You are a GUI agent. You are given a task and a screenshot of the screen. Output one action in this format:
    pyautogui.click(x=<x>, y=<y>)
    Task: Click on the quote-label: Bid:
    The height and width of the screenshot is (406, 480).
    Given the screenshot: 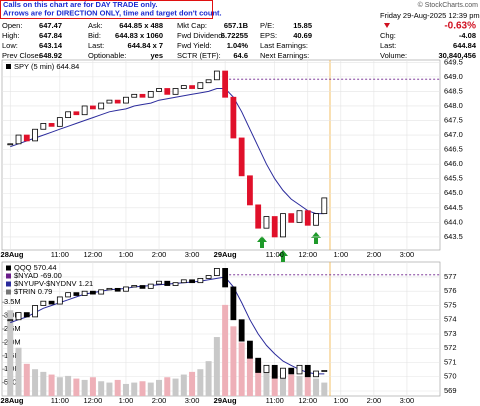 What is the action you would take?
    pyautogui.click(x=94, y=35)
    